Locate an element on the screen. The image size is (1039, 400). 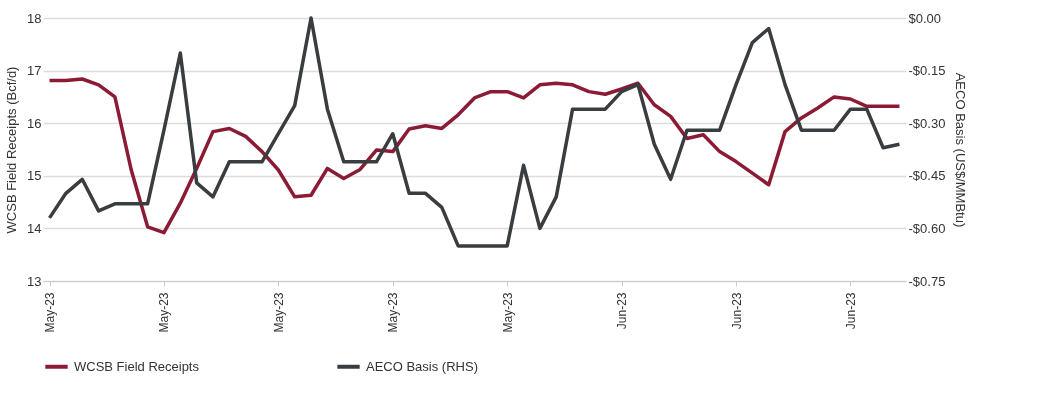
y-tick-label: 13 is located at coordinates (34, 281).